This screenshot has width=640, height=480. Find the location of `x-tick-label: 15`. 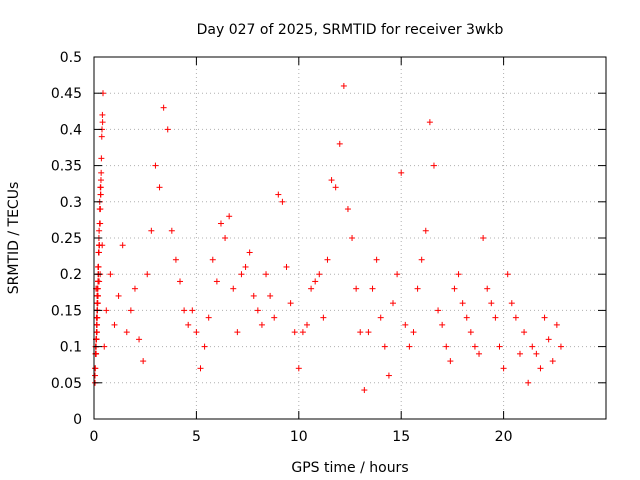

x-tick-label: 15 is located at coordinates (401, 437).